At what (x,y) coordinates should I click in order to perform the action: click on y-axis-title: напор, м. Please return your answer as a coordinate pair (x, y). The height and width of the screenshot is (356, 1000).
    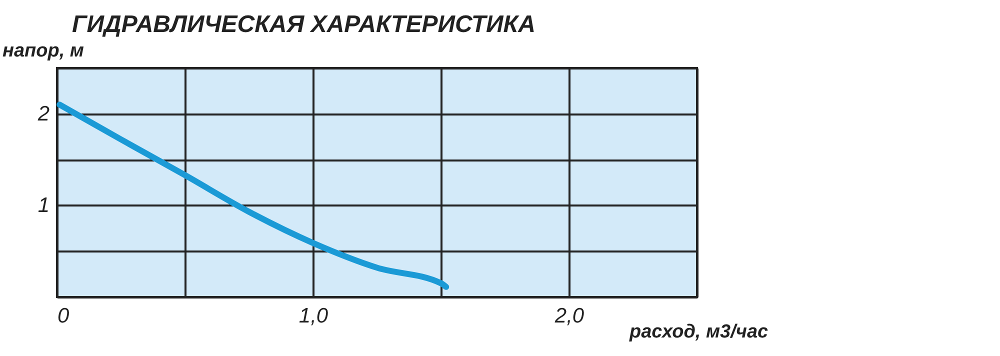
    Looking at the image, I should click on (43, 51).